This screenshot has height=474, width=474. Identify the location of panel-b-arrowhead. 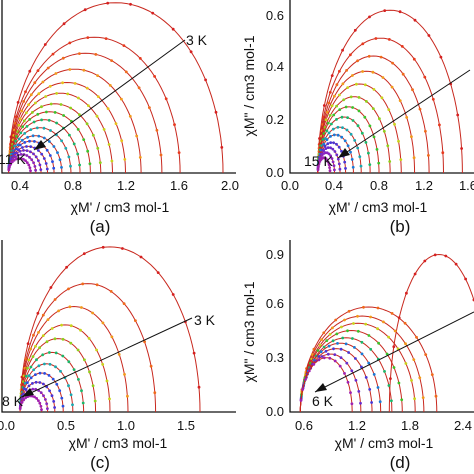
(344, 153).